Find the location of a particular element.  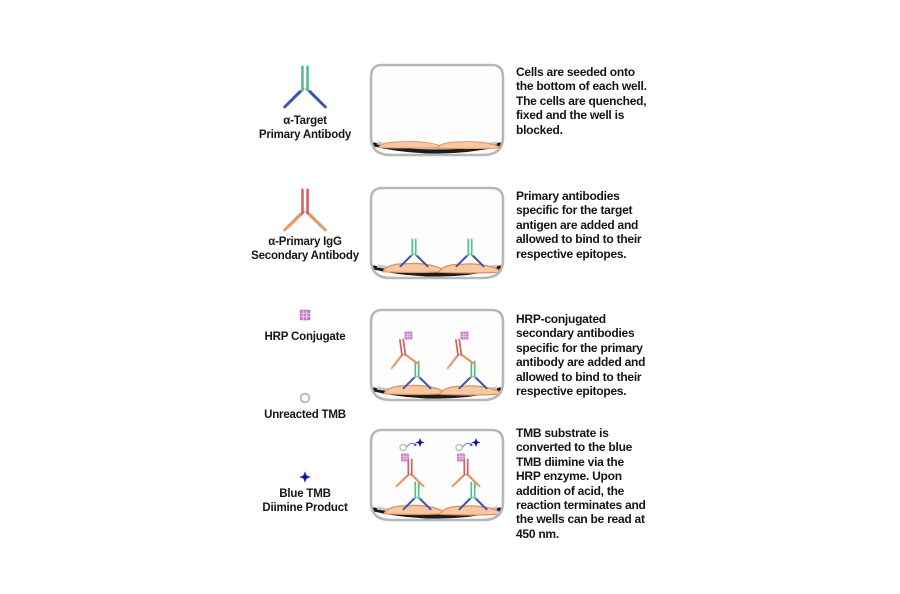

legend-label-hrp-conjugate: HRP Conjugate is located at coordinates (305, 338).